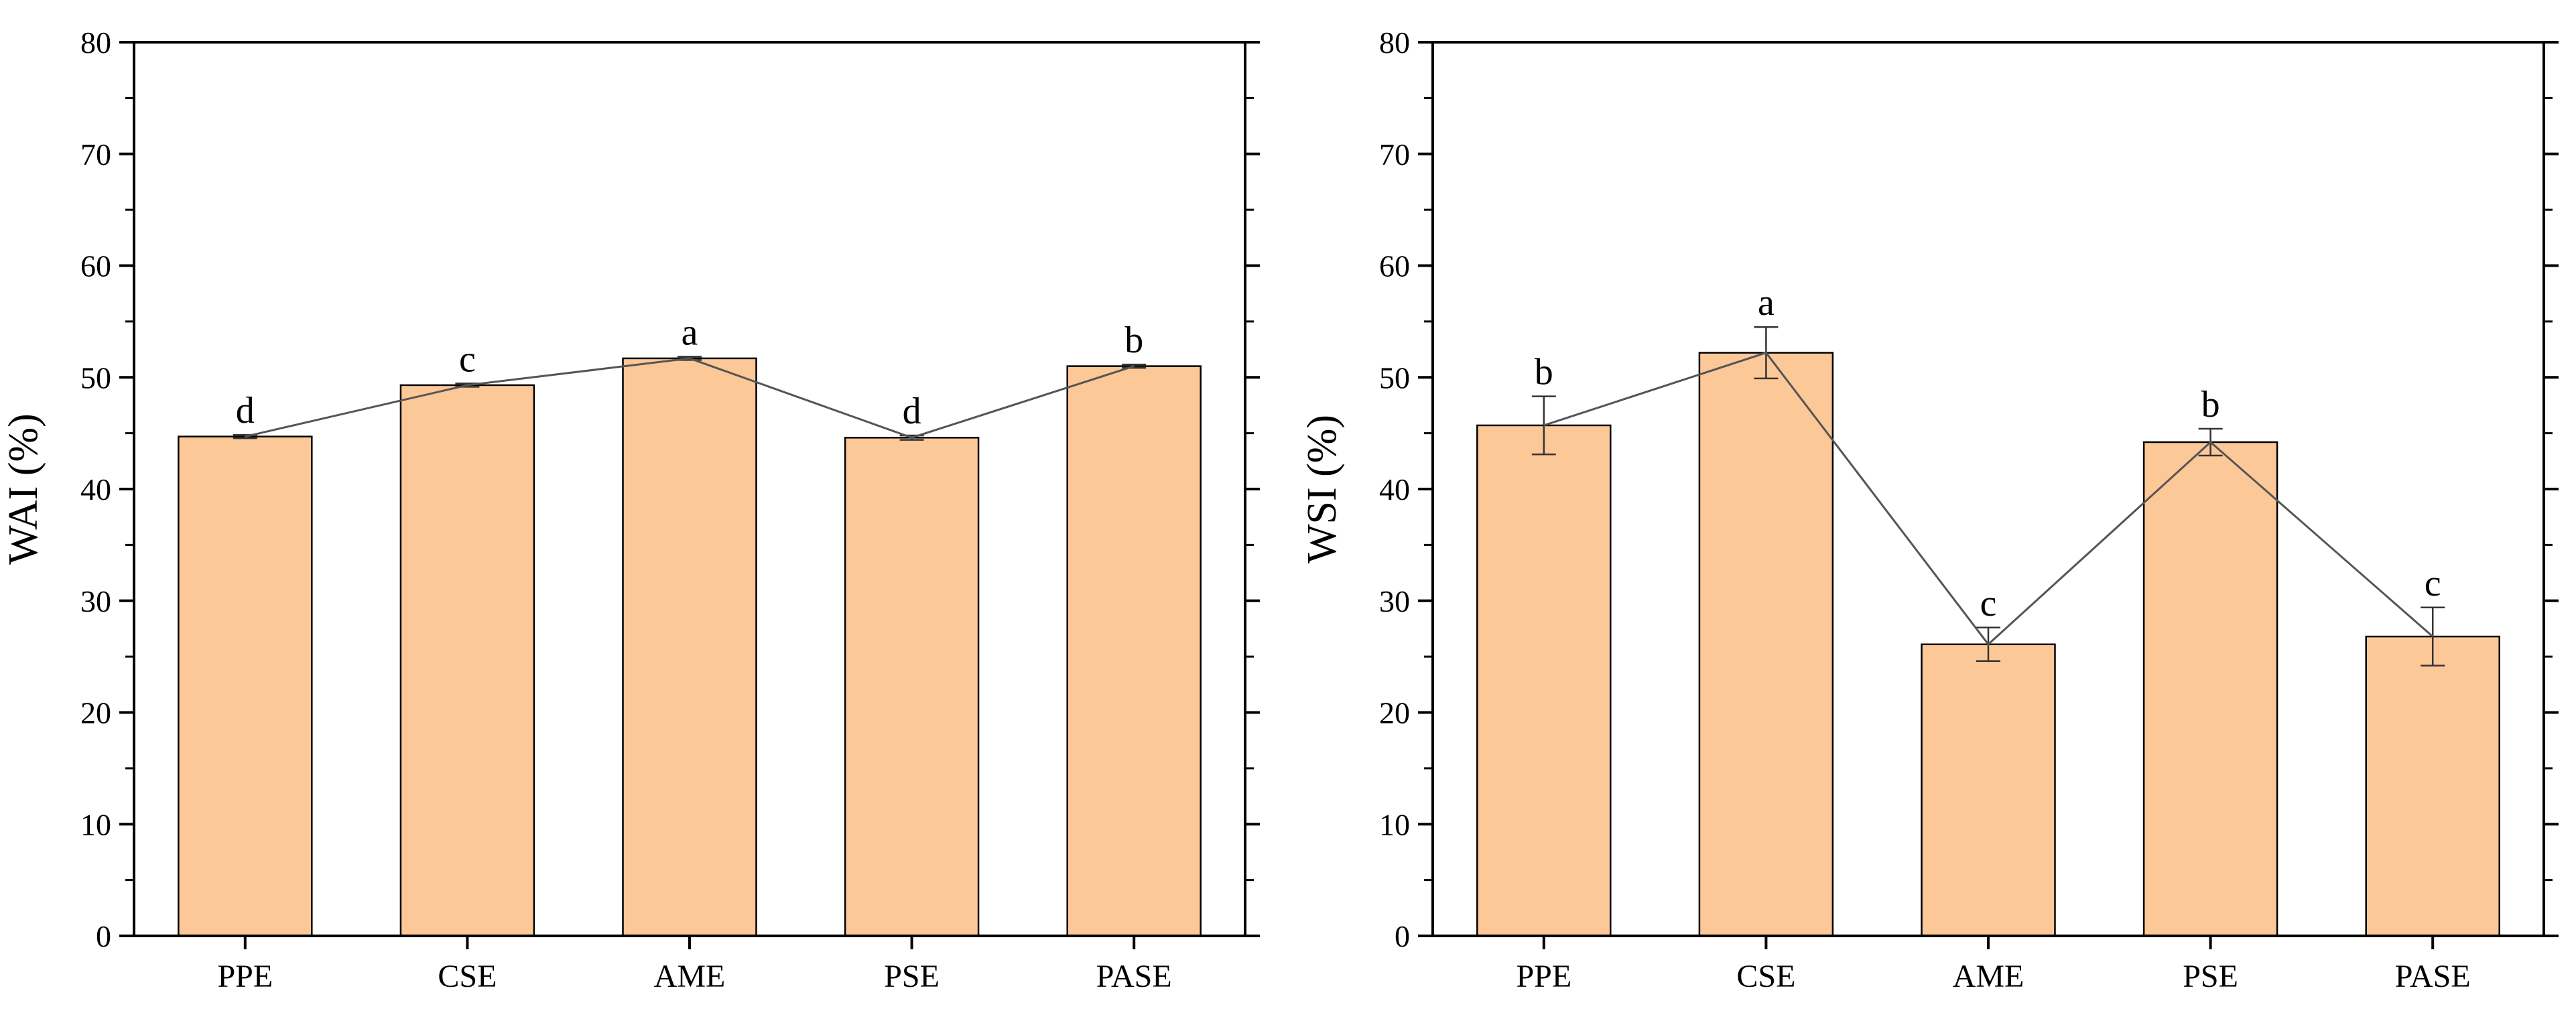 This screenshot has height=1027, width=2576. I want to click on significance-label-ppe: b, so click(1544, 372).